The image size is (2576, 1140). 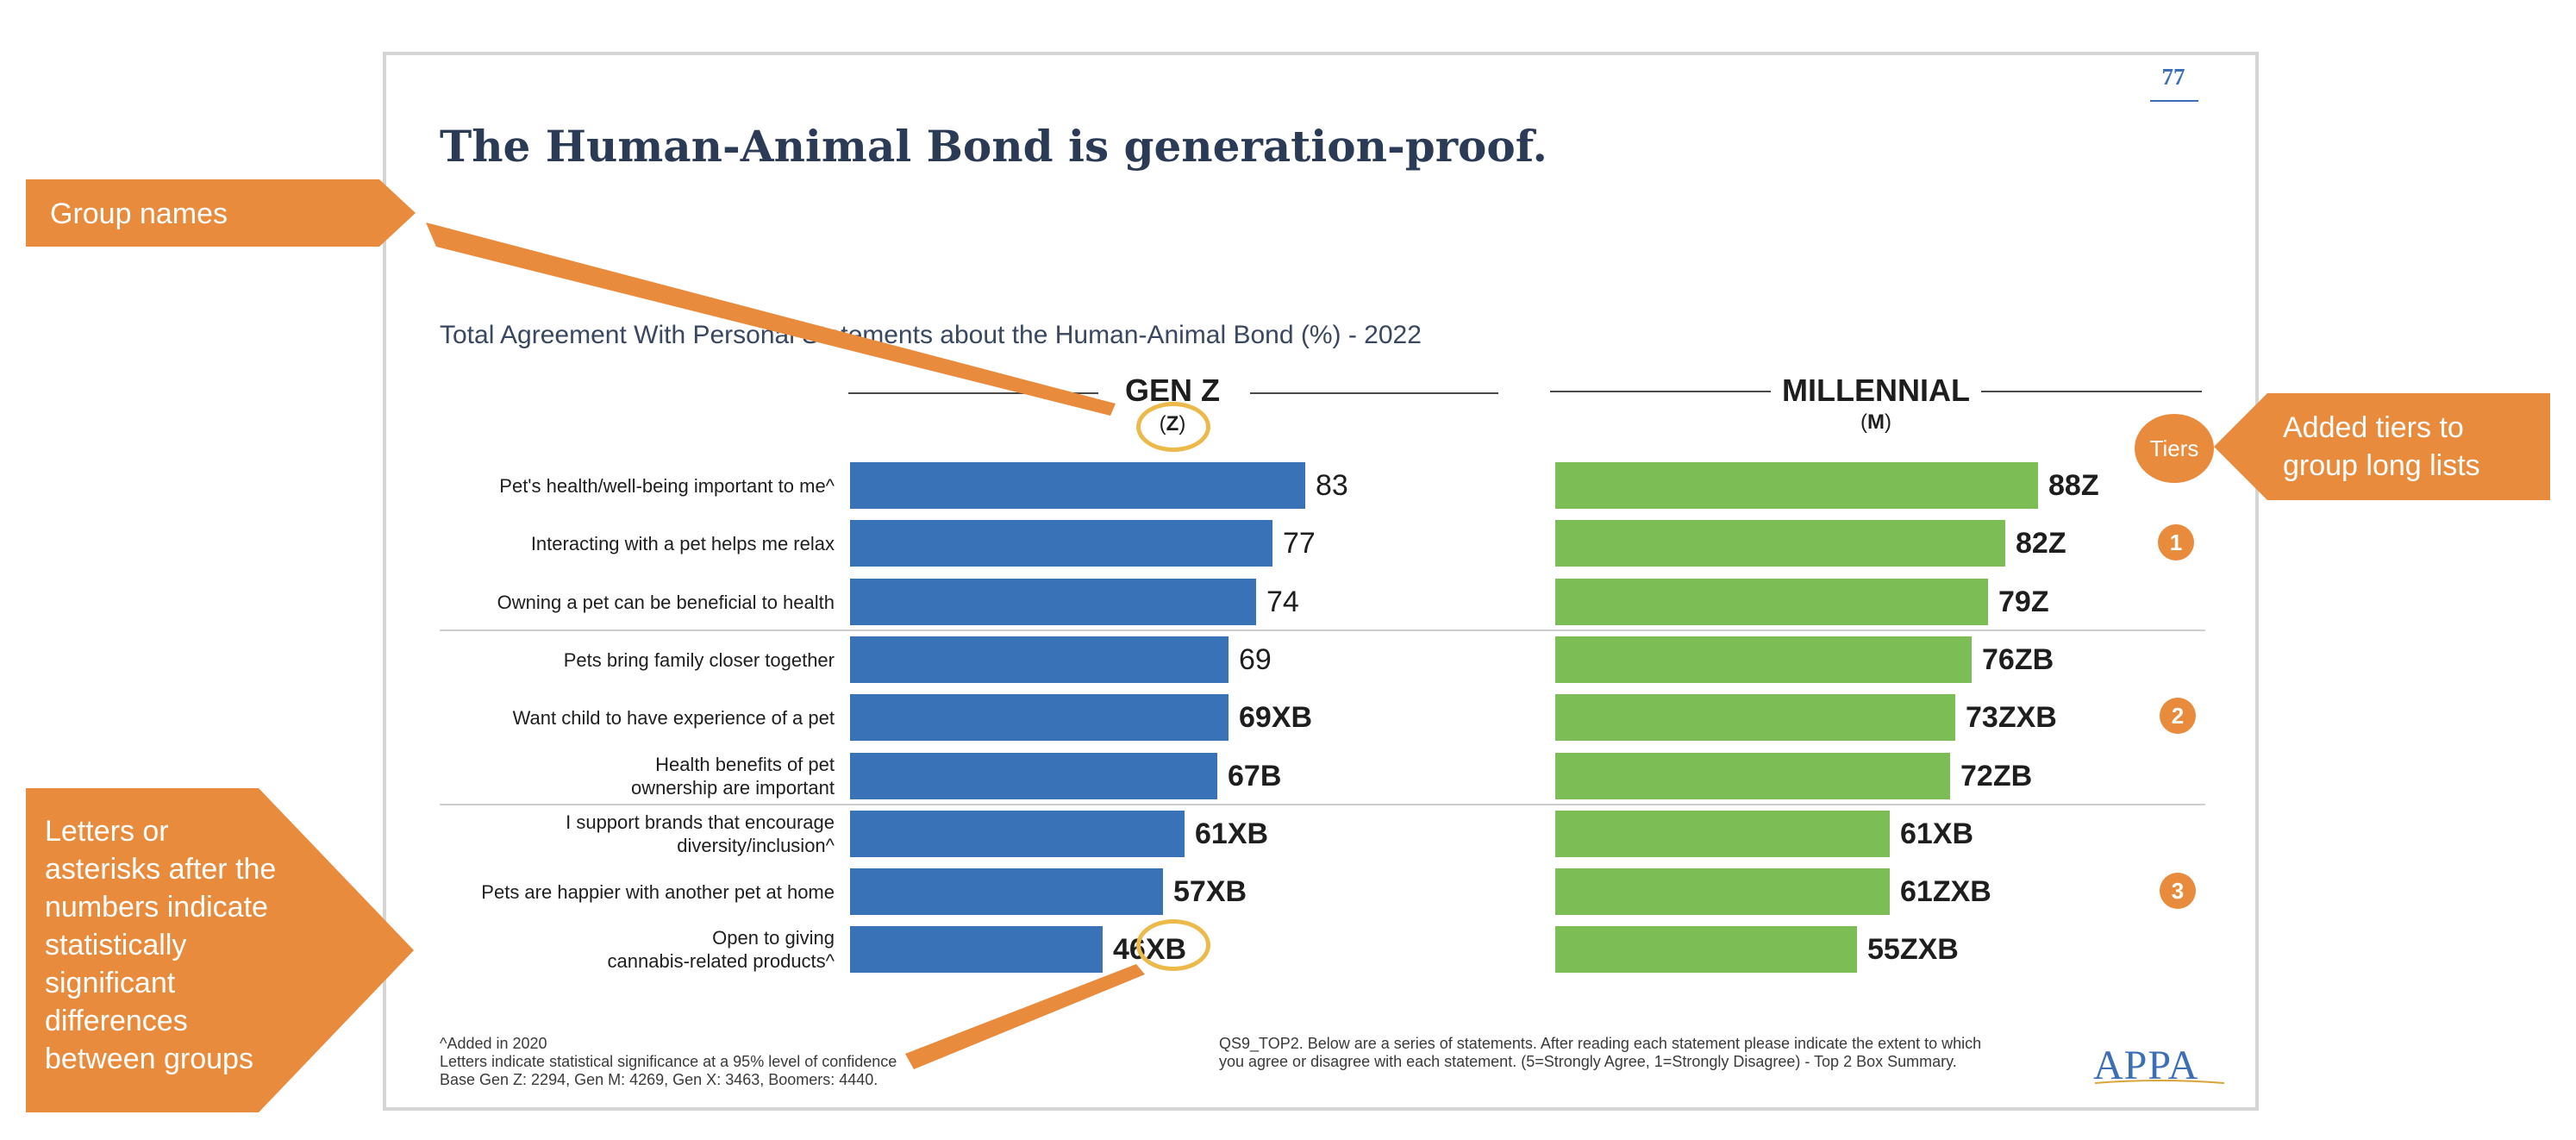 What do you see at coordinates (1173, 945) in the screenshot?
I see `highlight-ring-significance` at bounding box center [1173, 945].